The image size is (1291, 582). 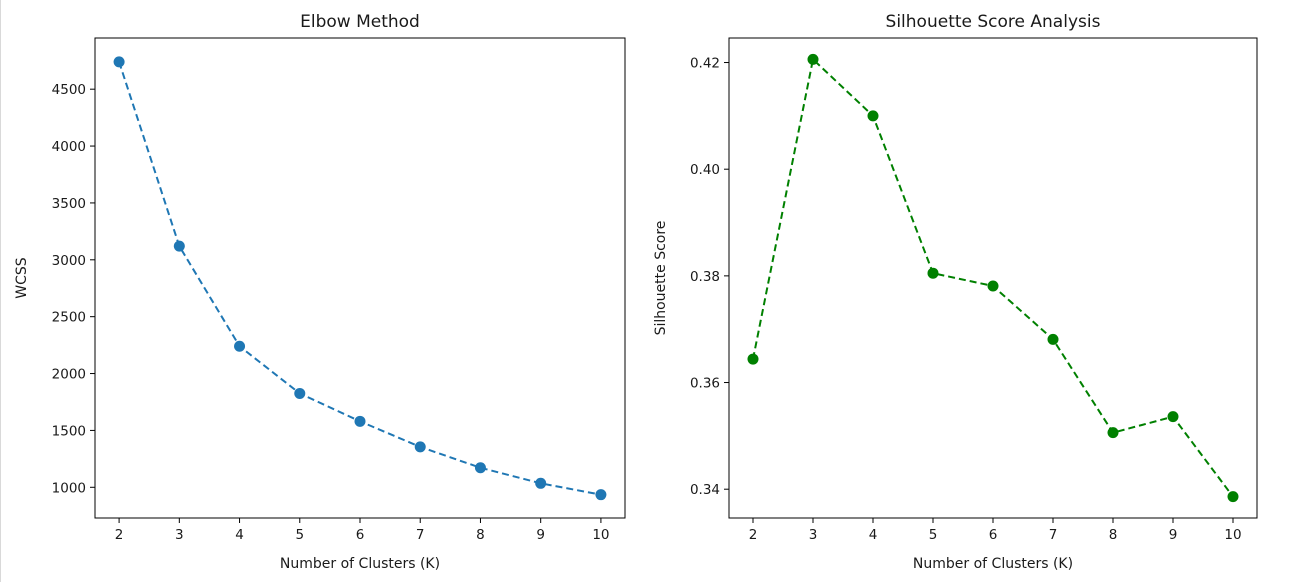 What do you see at coordinates (69, 147) in the screenshot?
I see `y-tick-label: 4000` at bounding box center [69, 147].